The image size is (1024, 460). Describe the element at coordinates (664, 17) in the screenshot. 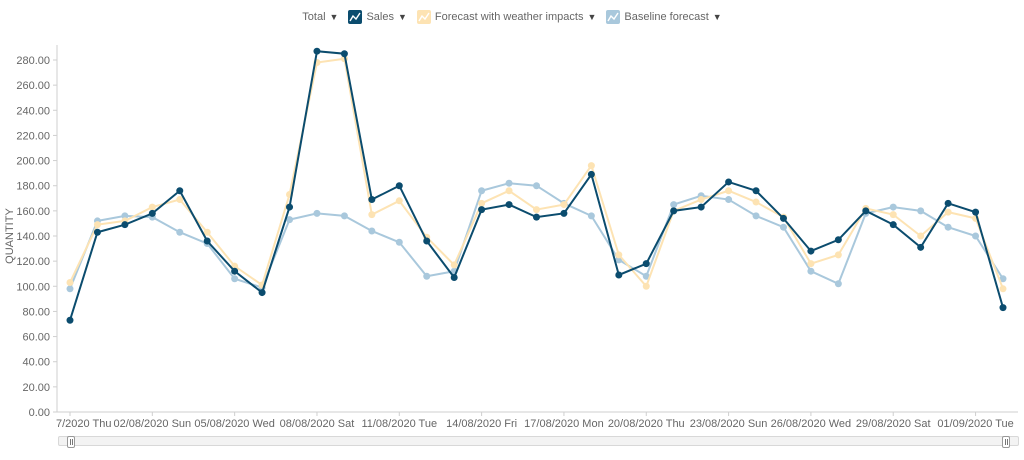

I see `legend-baseline-forecast: Baseline forecast ▼` at that location.